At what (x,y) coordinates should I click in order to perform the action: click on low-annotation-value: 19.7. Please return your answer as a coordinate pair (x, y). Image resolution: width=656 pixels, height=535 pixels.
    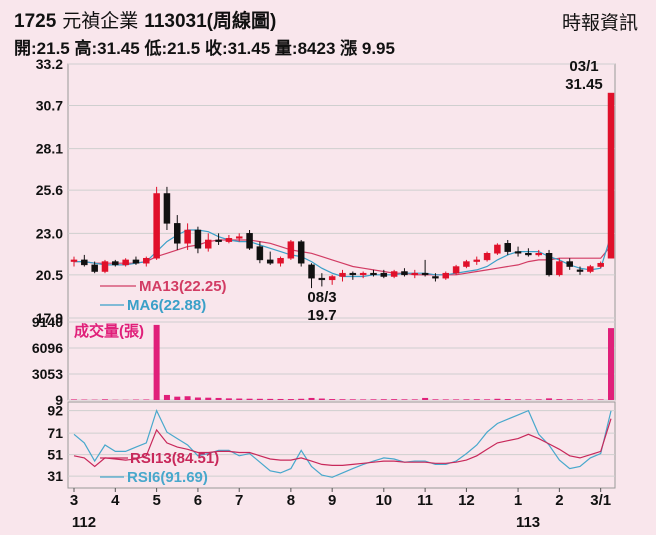
    Looking at the image, I should click on (321, 315).